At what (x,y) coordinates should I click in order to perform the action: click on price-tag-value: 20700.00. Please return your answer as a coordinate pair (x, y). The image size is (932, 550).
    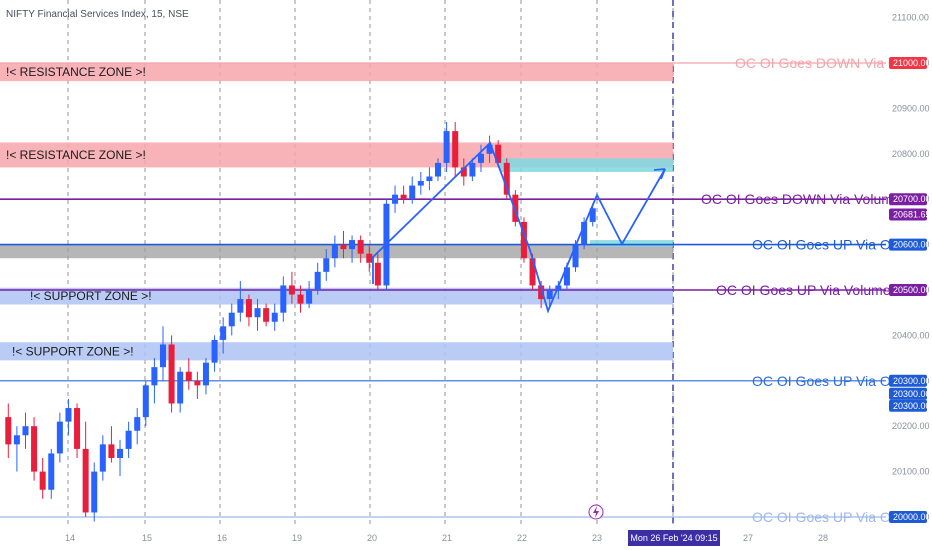
    Looking at the image, I should click on (912, 199).